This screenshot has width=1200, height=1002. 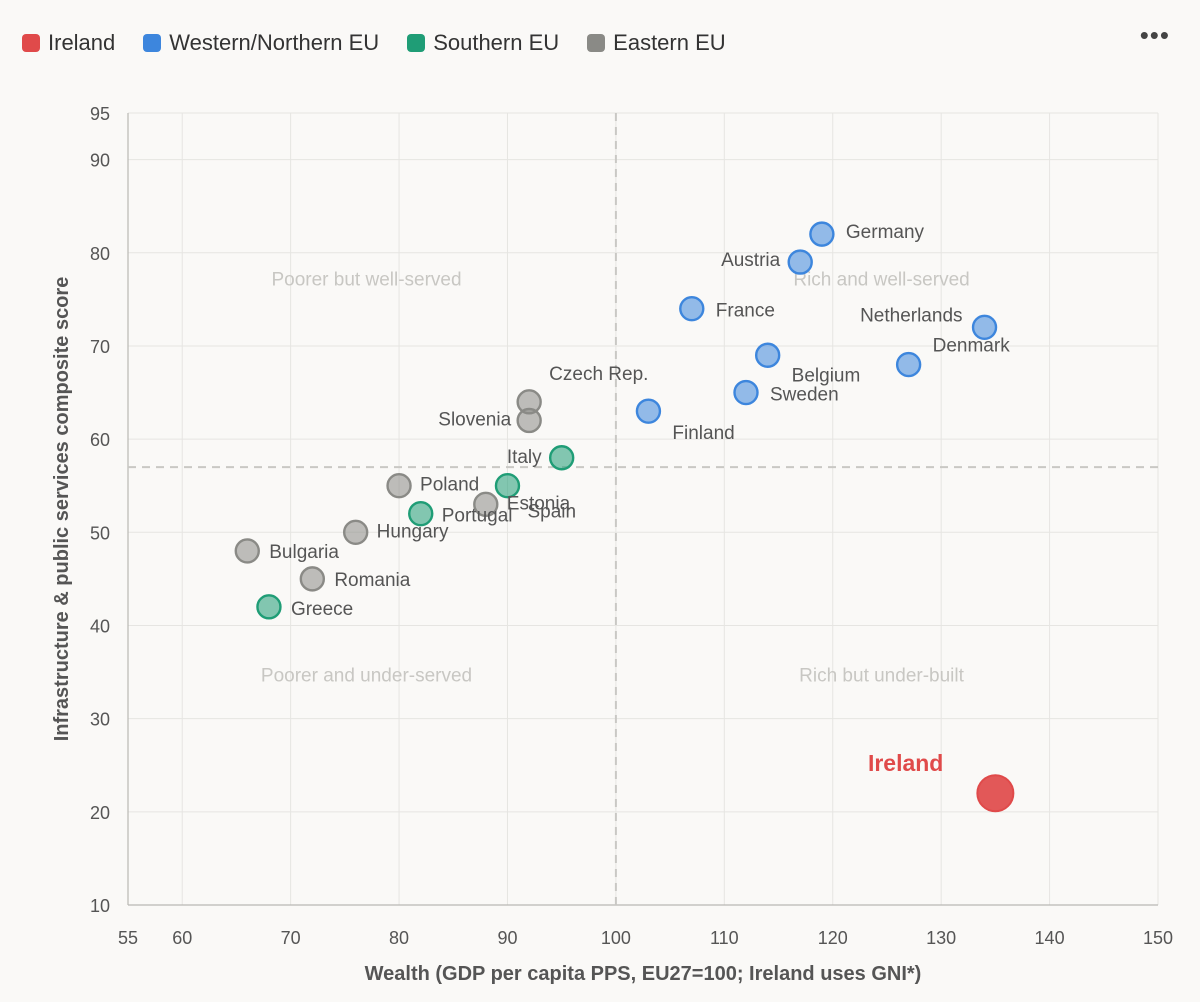 I want to click on point-label-france: France, so click(x=745, y=311).